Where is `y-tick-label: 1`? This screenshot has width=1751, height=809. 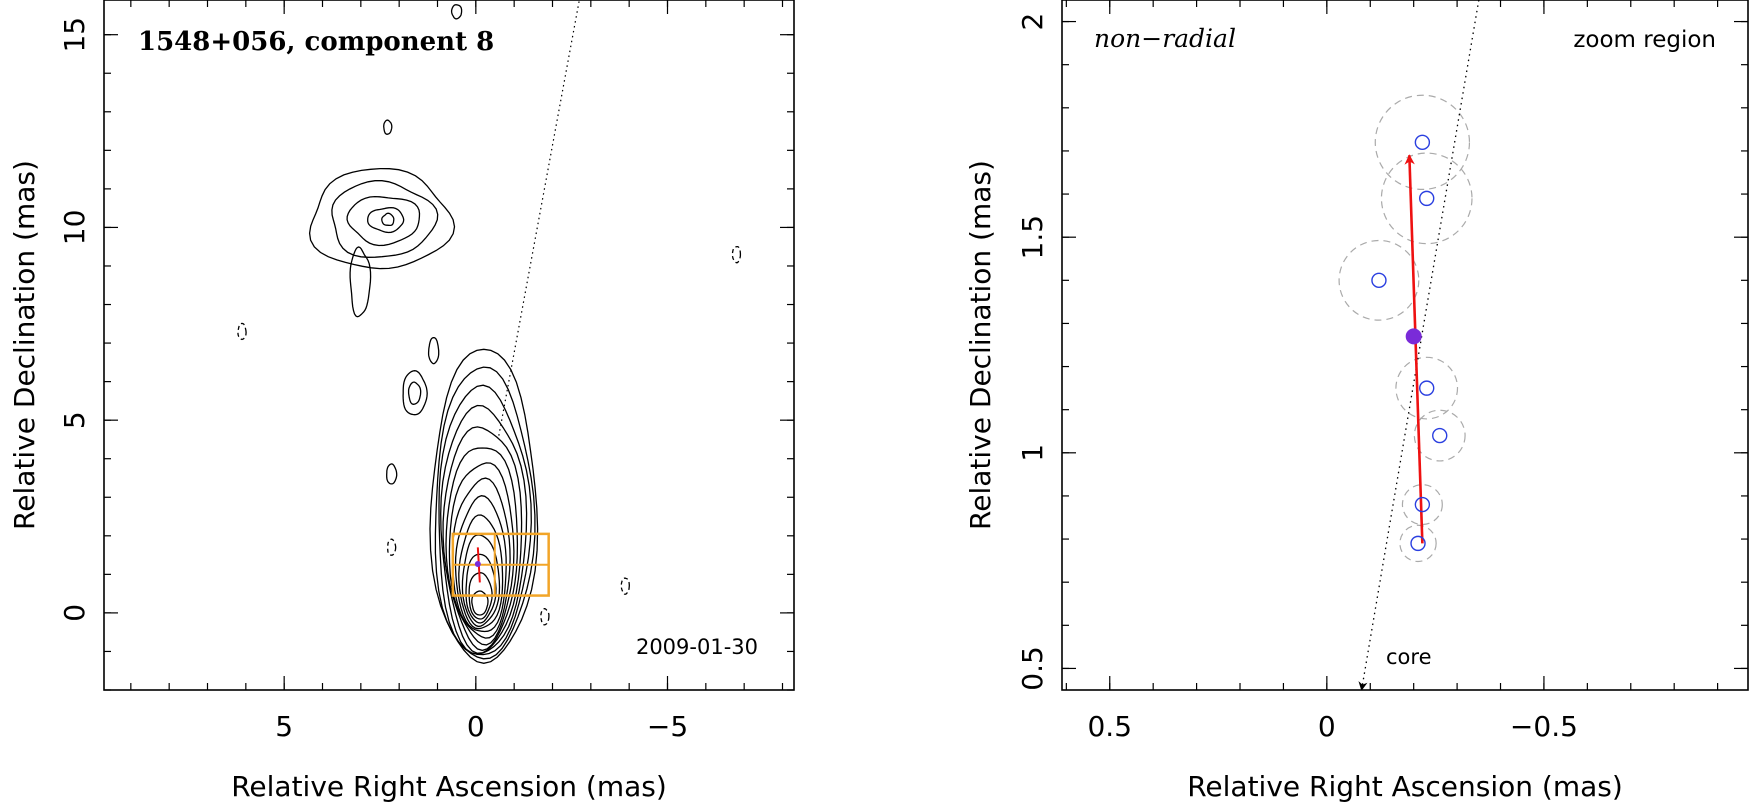 y-tick-label: 1 is located at coordinates (1032, 453).